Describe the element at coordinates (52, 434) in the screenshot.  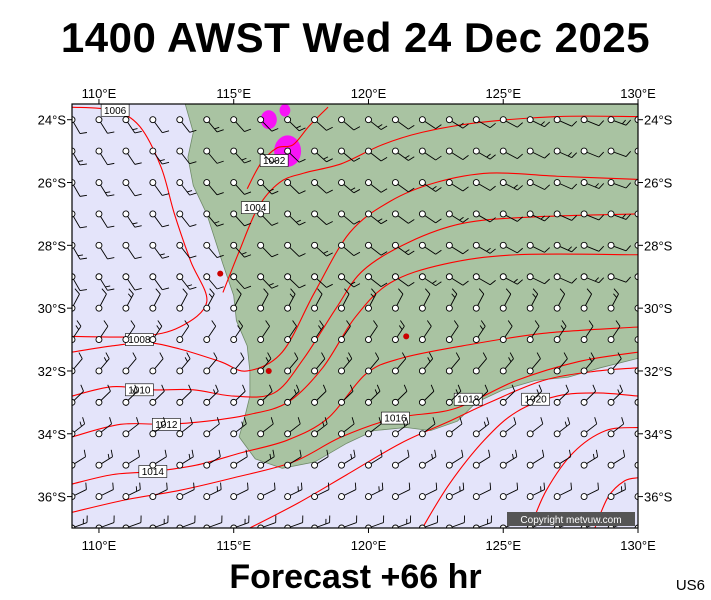
I see `lat-tick-label-left: 34°S` at that location.